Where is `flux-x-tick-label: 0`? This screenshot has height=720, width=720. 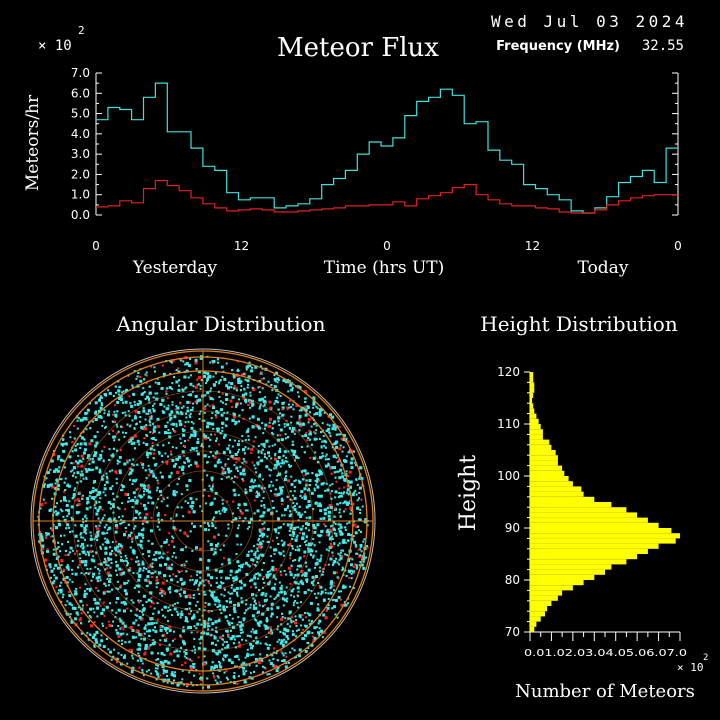 flux-x-tick-label: 0 is located at coordinates (96, 246).